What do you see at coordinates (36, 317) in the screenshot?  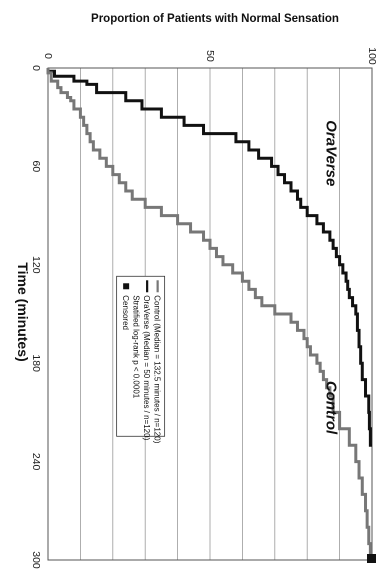 I see `time-axis-ticks: 0 60 120 180 240 300` at bounding box center [36, 317].